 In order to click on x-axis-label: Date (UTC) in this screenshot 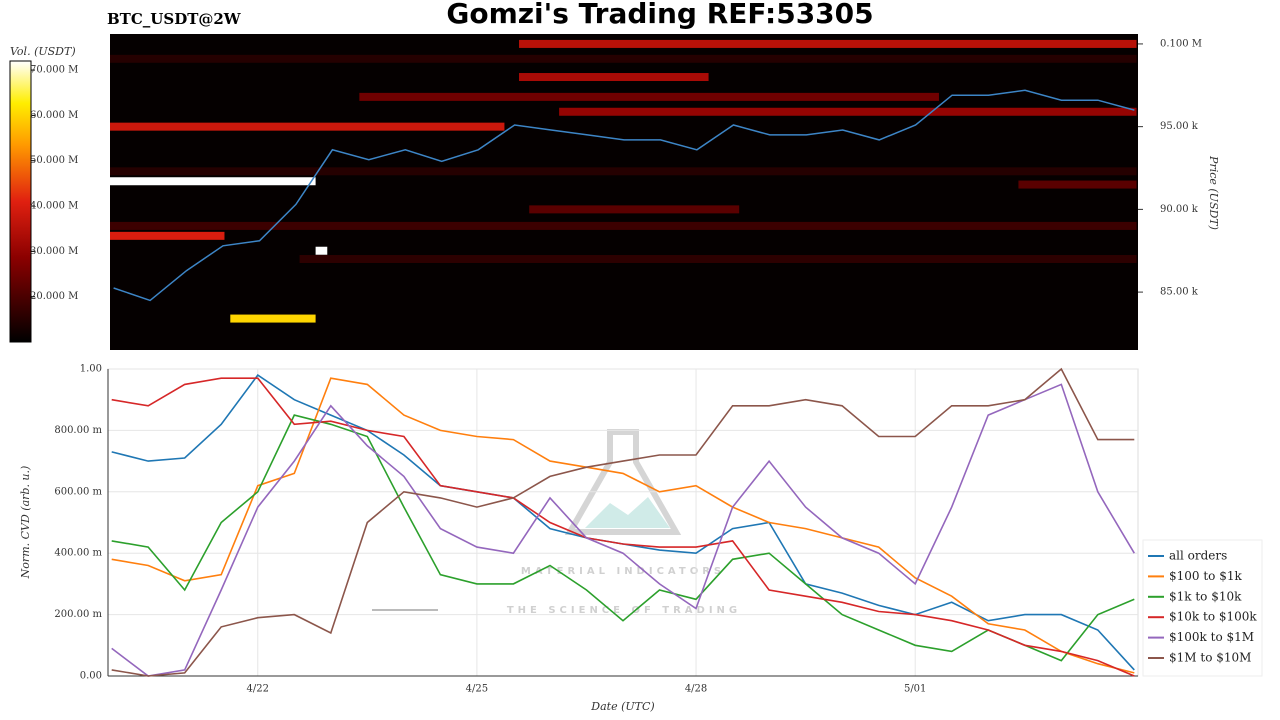, I will do `click(622, 706)`.